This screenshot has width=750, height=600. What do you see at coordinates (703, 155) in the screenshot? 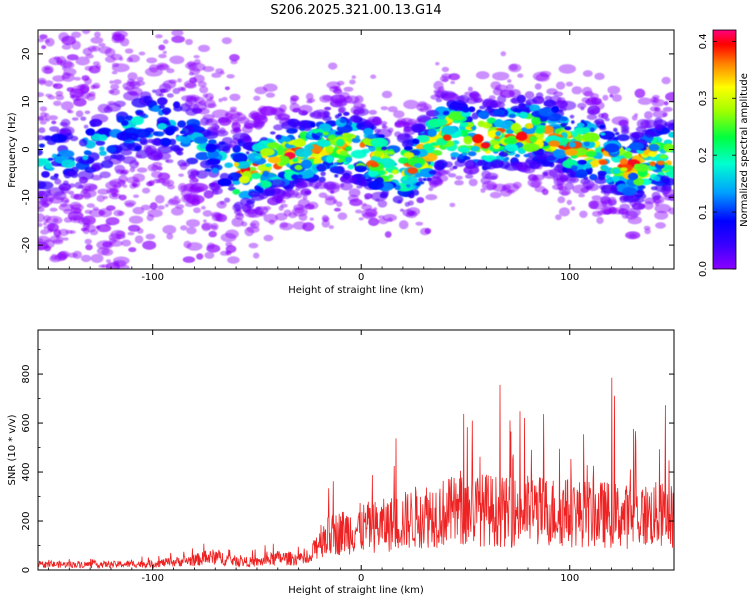
I see `colorbar-tick-label: 0.2` at bounding box center [703, 155].